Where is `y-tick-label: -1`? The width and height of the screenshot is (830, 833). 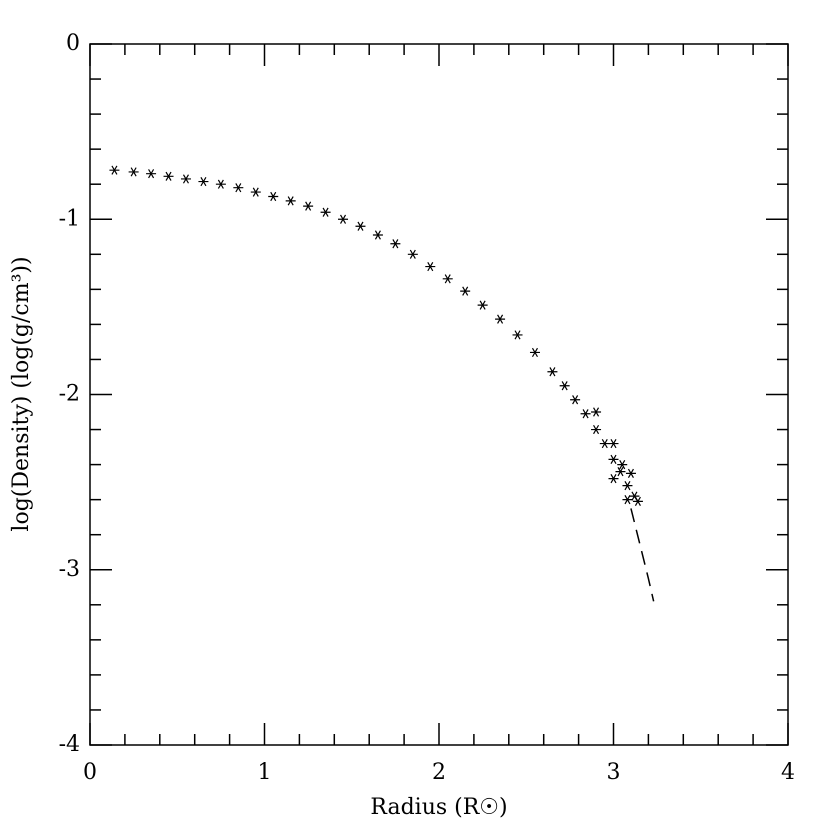
y-tick-label: -1 is located at coordinates (69, 218).